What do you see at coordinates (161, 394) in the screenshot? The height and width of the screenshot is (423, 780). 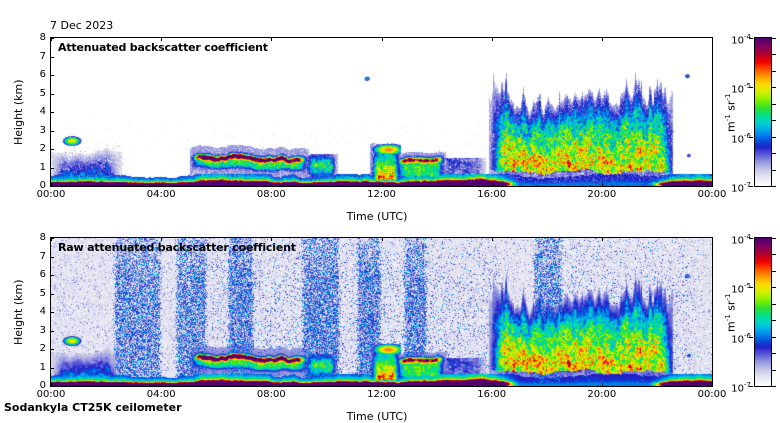 I see `x-tick-label-bottom-1: 04:00` at bounding box center [161, 394].